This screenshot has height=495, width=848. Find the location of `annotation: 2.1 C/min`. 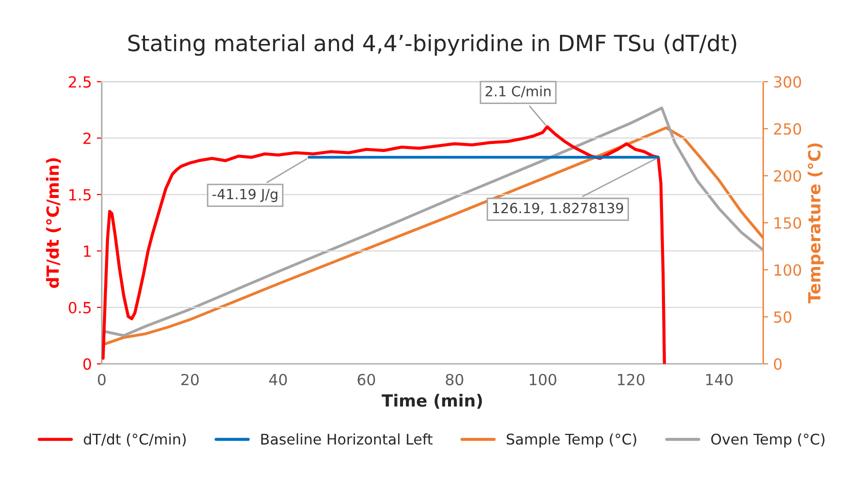

annotation: 2.1 C/min is located at coordinates (518, 92).